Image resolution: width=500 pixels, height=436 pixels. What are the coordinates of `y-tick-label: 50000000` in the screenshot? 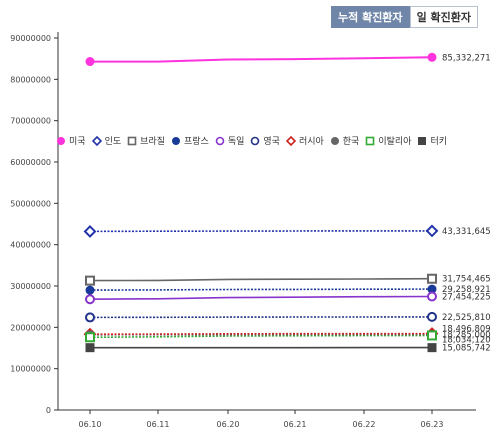 It's located at (30, 203).